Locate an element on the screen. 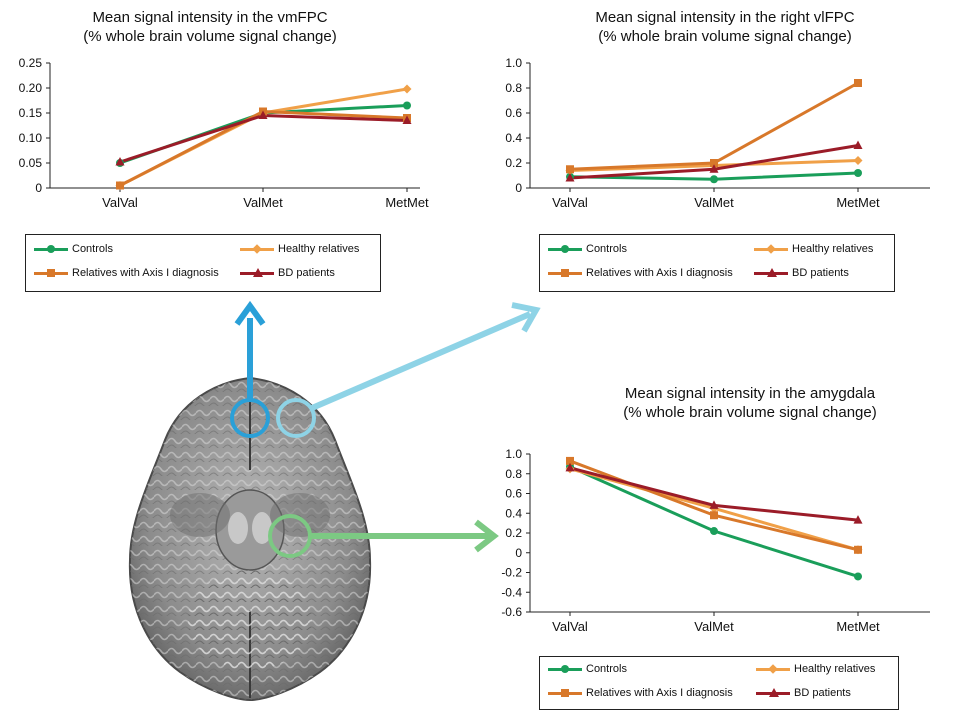 The image size is (960, 712). y-tick-label: 0.05 is located at coordinates (31, 163).